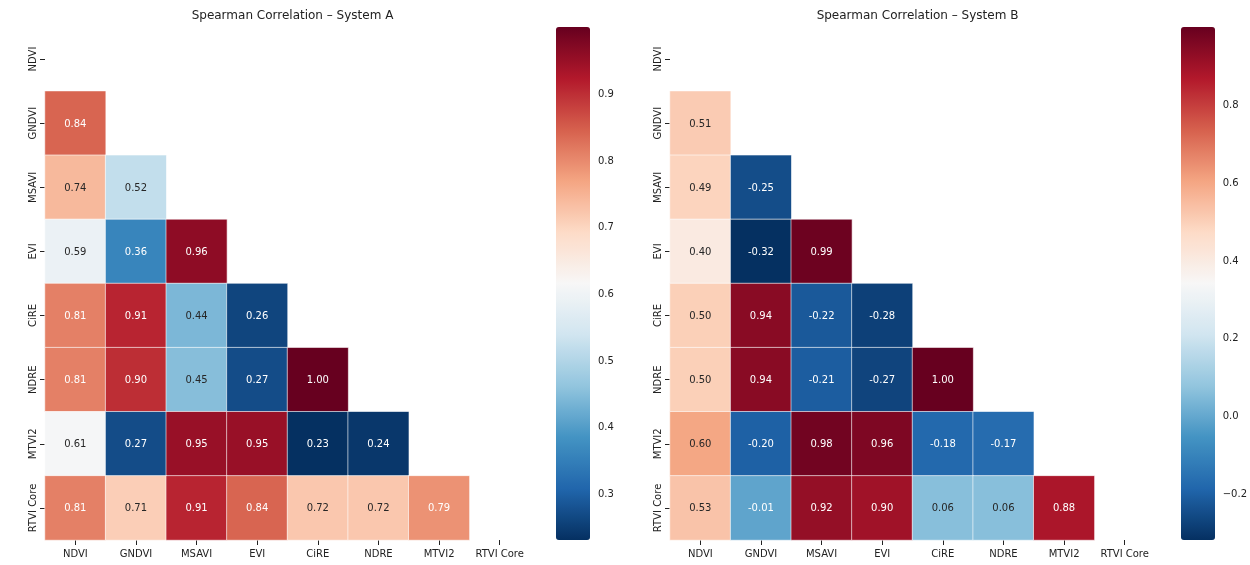  What do you see at coordinates (942, 444) in the screenshot?
I see `data-label: -0.18` at bounding box center [942, 444].